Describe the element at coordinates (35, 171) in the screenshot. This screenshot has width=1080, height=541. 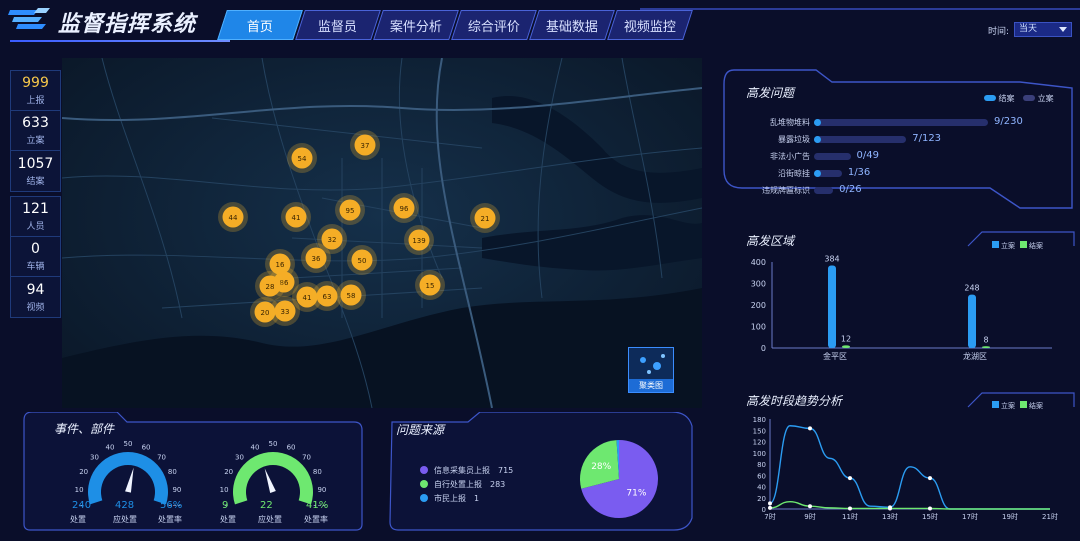
I see `stat-card: 1057 结案` at that location.